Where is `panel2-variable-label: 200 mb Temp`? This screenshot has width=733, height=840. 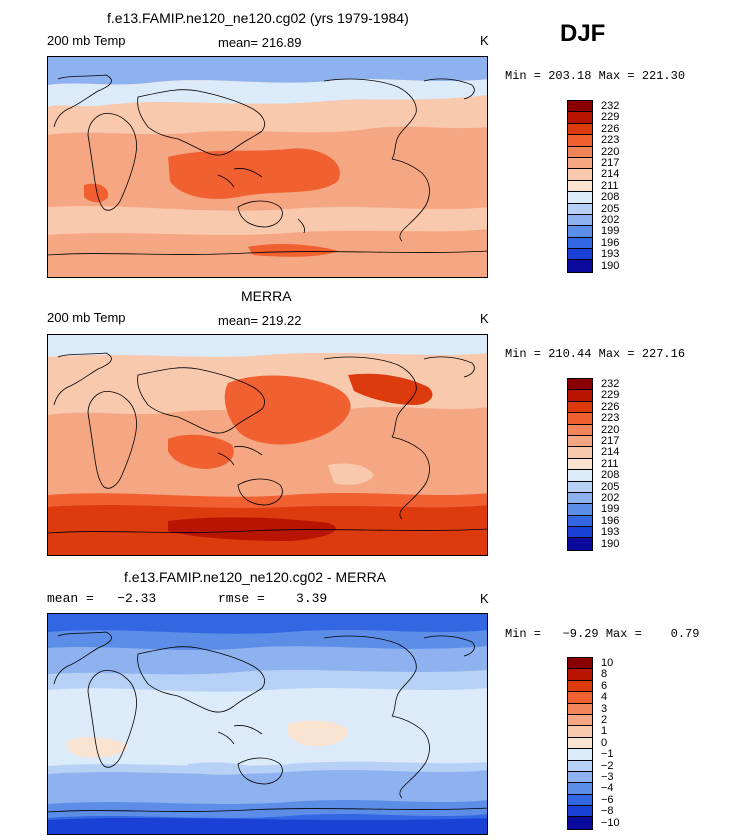 panel2-variable-label: 200 mb Temp is located at coordinates (86, 317).